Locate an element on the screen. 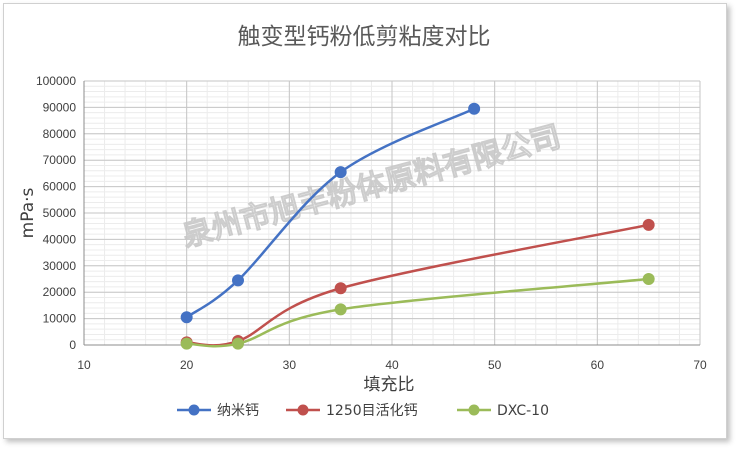  y-tick-label: 10000 is located at coordinates (60, 319).